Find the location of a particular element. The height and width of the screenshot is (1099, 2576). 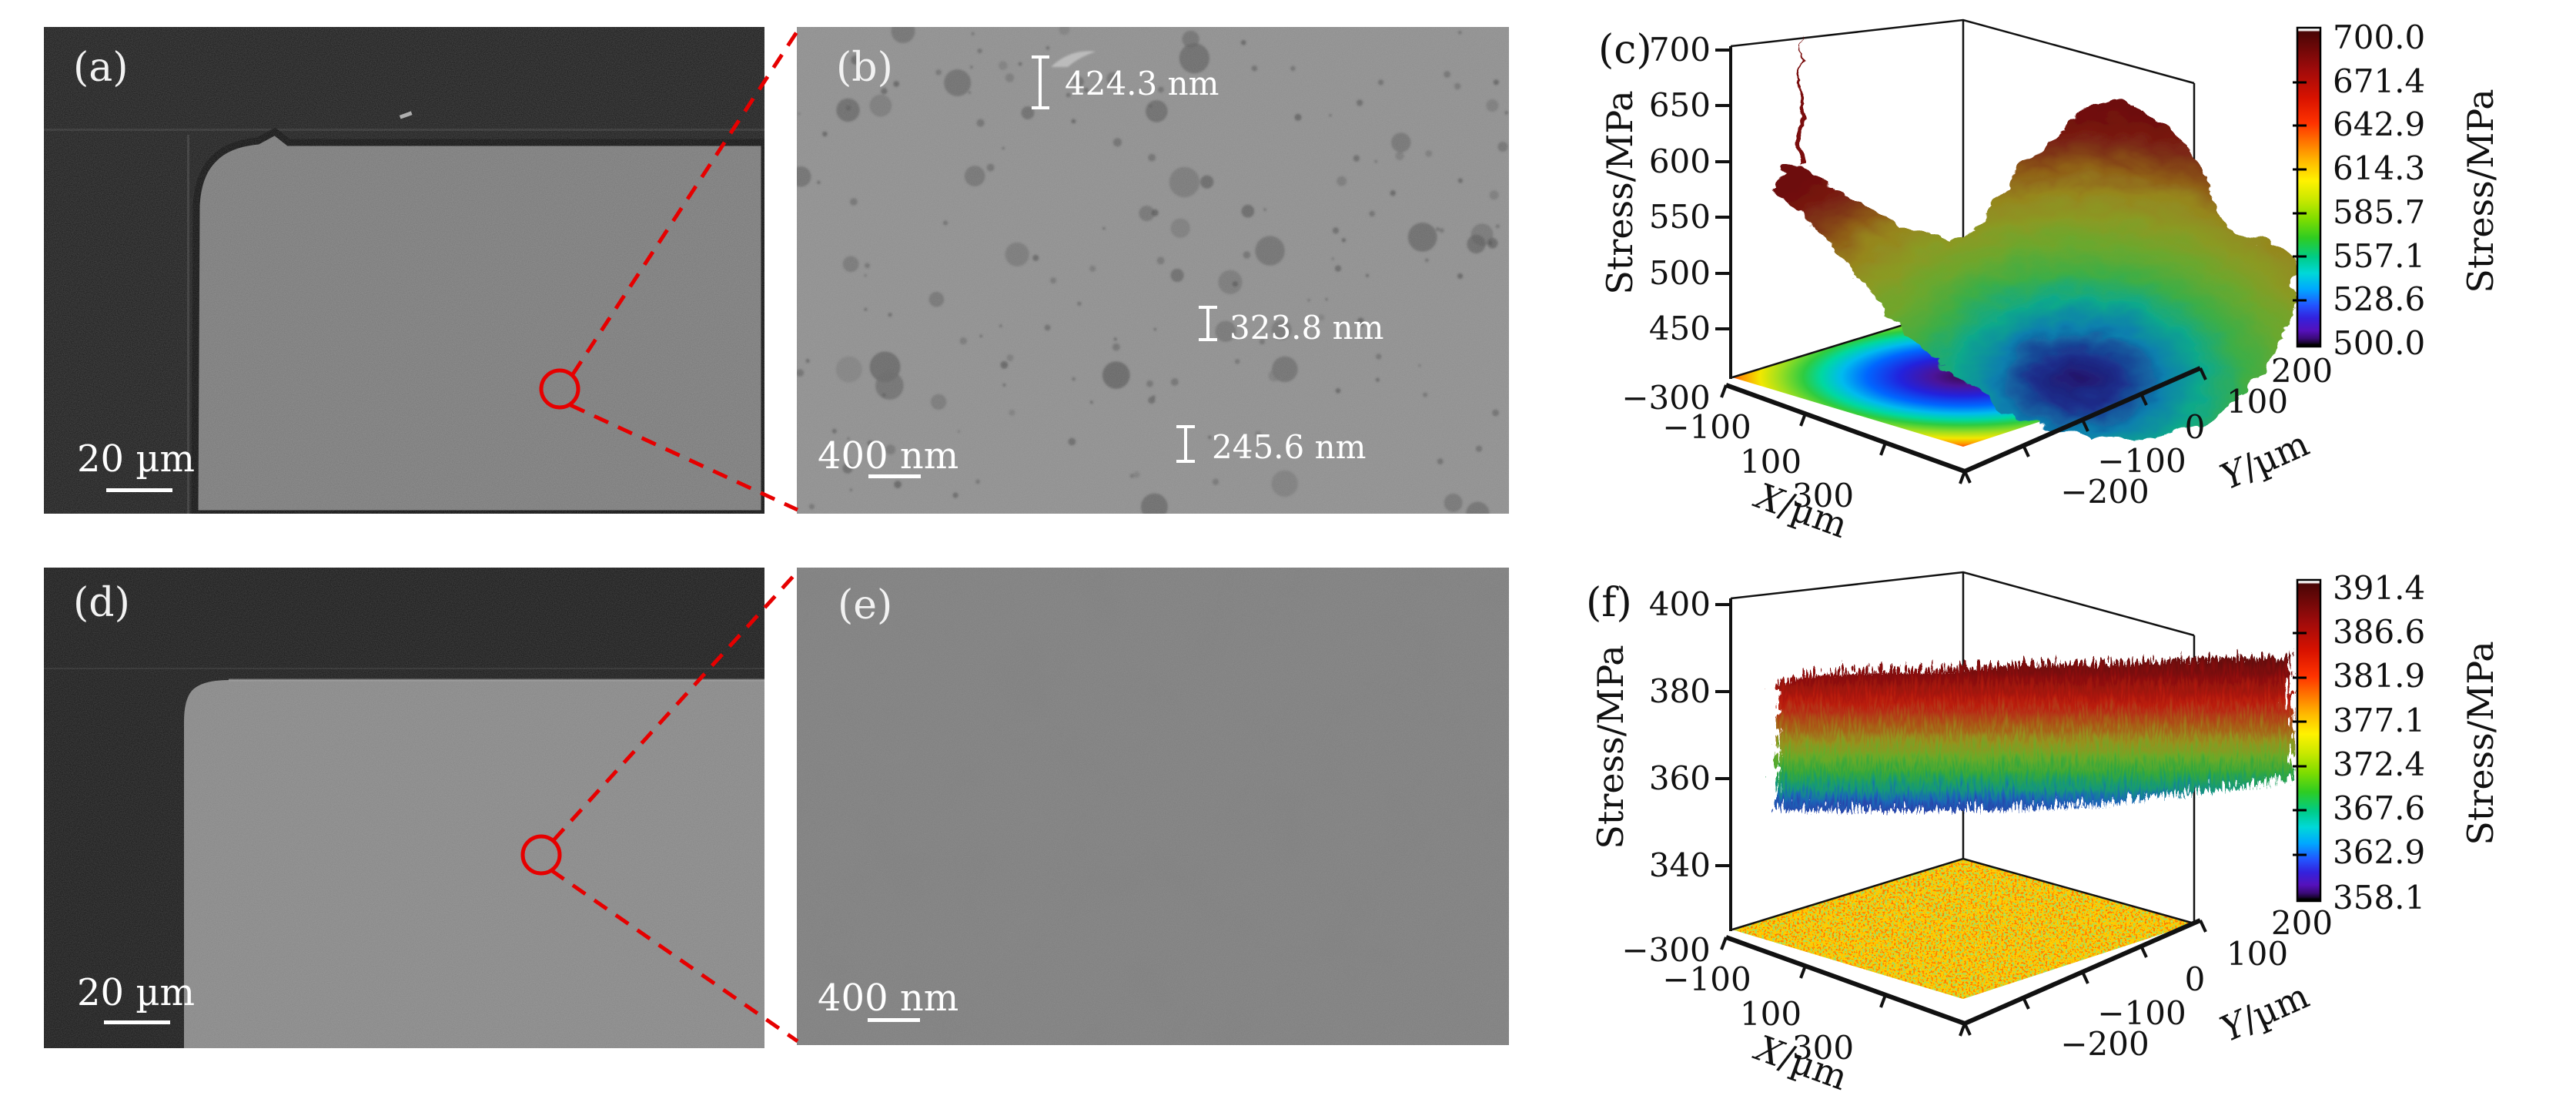

c-xaxis-label: X/µm is located at coordinates (1801, 510).